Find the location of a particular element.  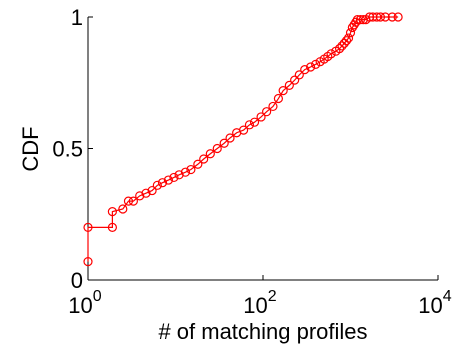

x-axis-title: # of matching profiles is located at coordinates (262, 331).